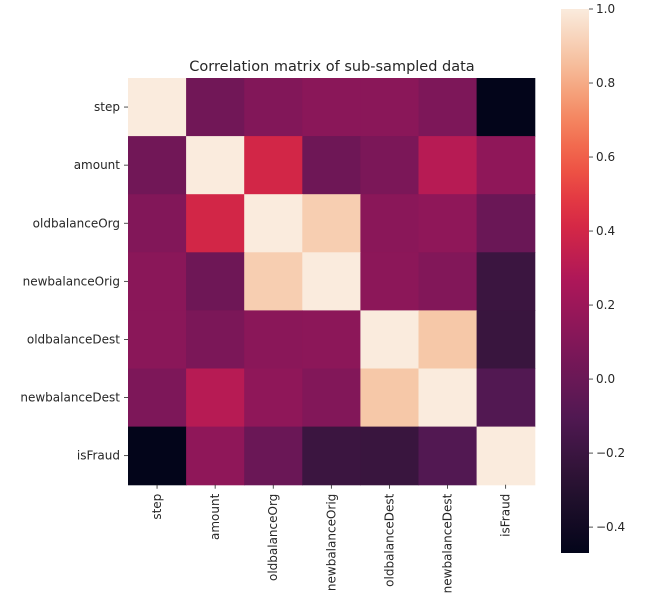 Image resolution: width=648 pixels, height=608 pixels. I want to click on y-tick-label: step, so click(107, 107).